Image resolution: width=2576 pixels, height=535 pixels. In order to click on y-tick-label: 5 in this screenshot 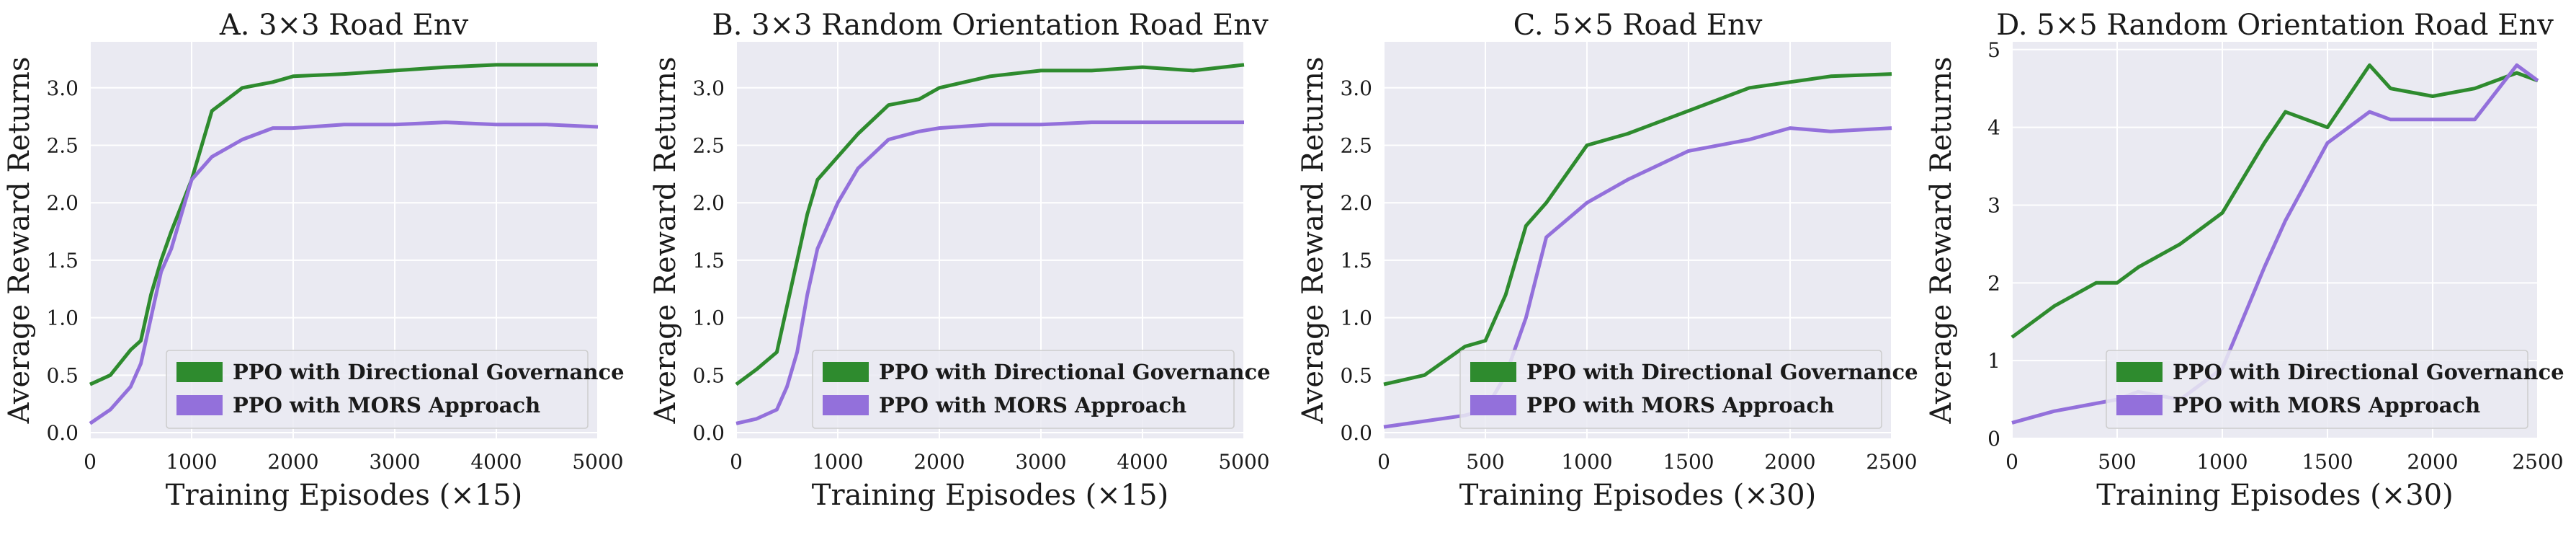, I will do `click(1993, 50)`.